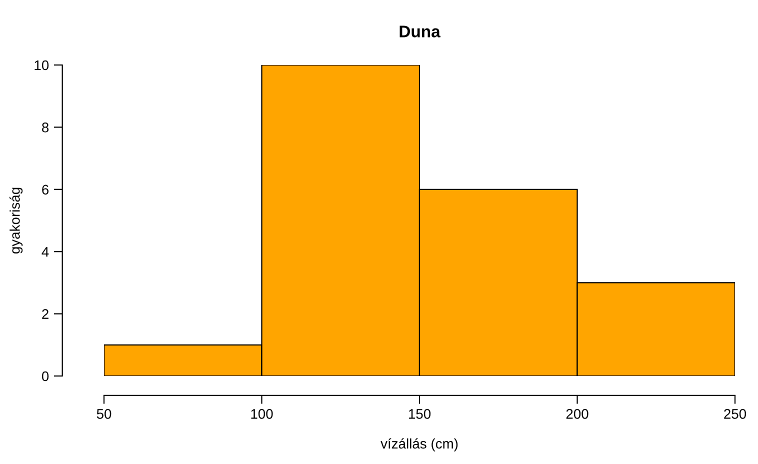 The height and width of the screenshot is (464, 758). What do you see at coordinates (45, 376) in the screenshot?
I see `y-tick-label: 0` at bounding box center [45, 376].